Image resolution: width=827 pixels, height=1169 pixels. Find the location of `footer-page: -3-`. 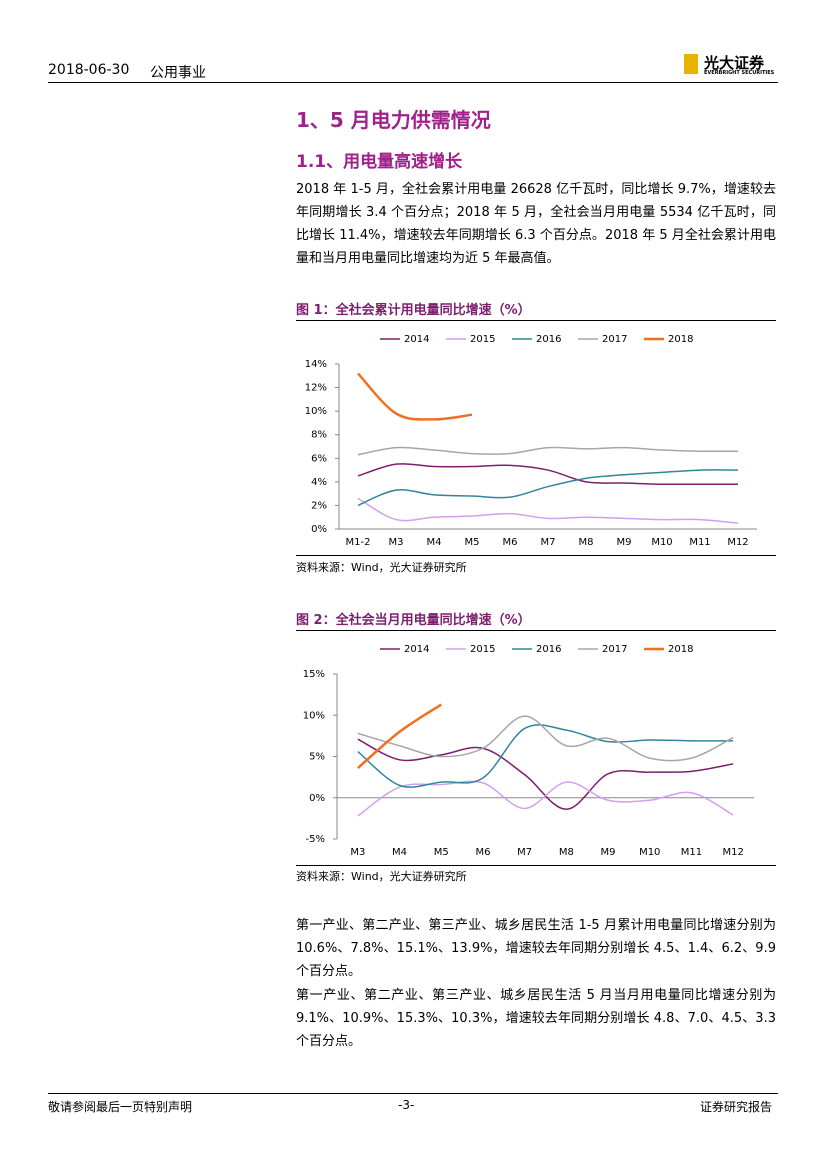

footer-page: -3- is located at coordinates (406, 1105).